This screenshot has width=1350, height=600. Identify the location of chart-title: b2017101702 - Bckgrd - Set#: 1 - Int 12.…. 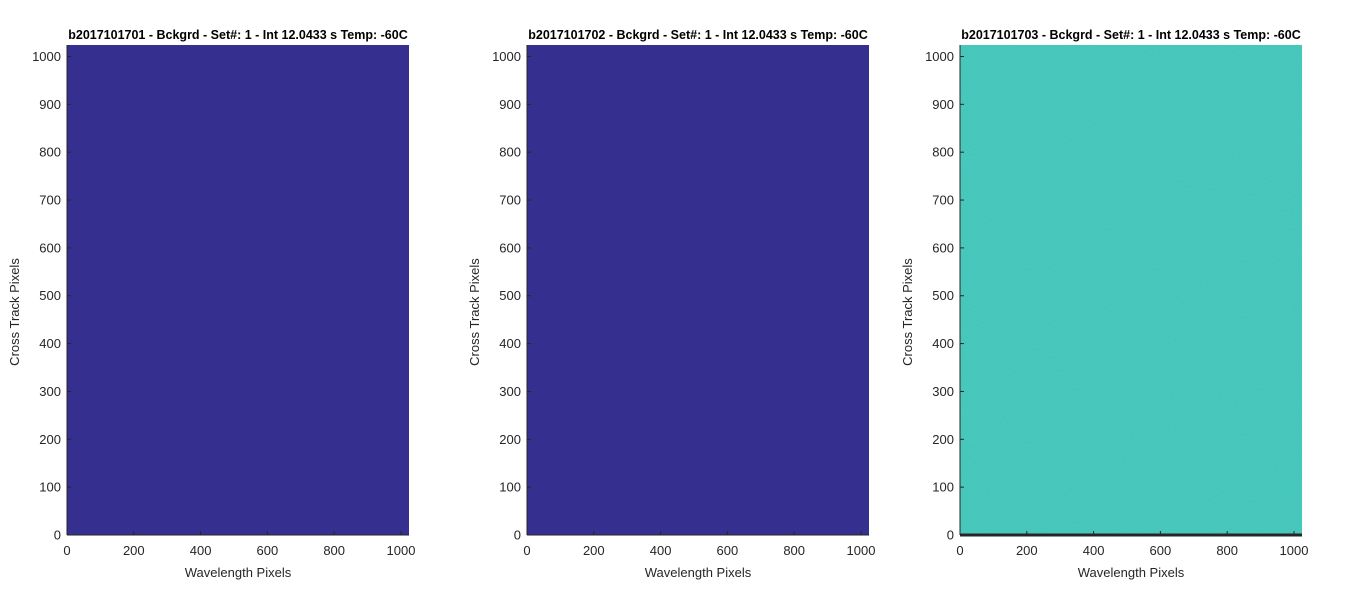
(698, 35).